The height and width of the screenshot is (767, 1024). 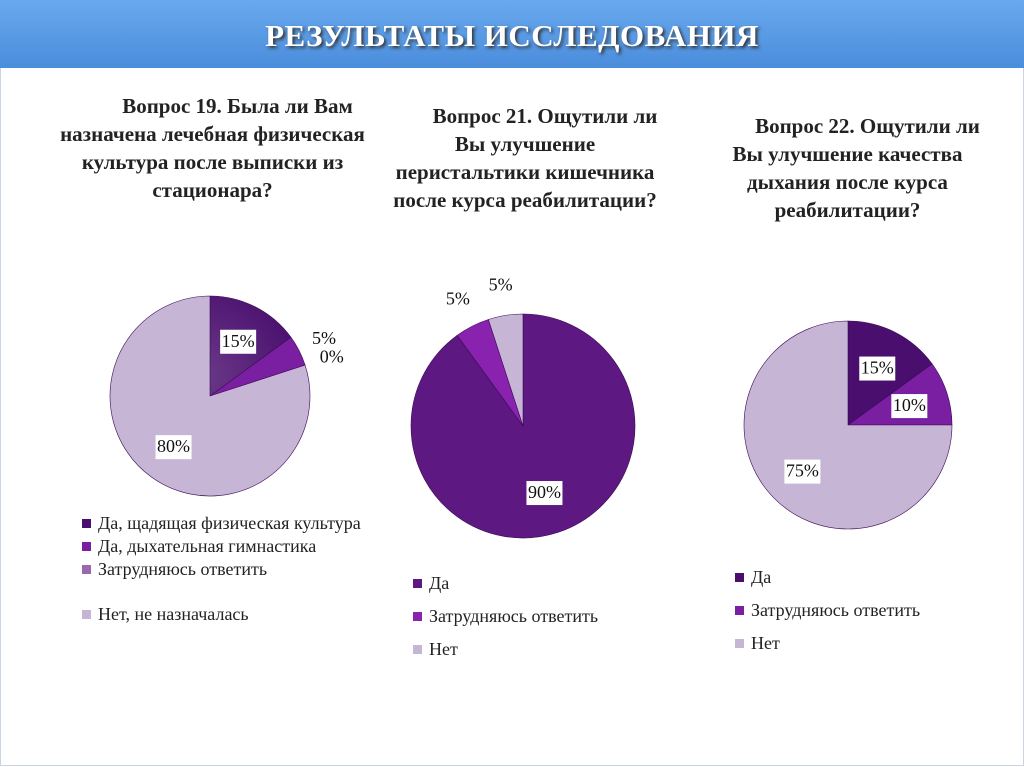 I want to click on legend-item: Нет, не назначалась, so click(x=222, y=614).